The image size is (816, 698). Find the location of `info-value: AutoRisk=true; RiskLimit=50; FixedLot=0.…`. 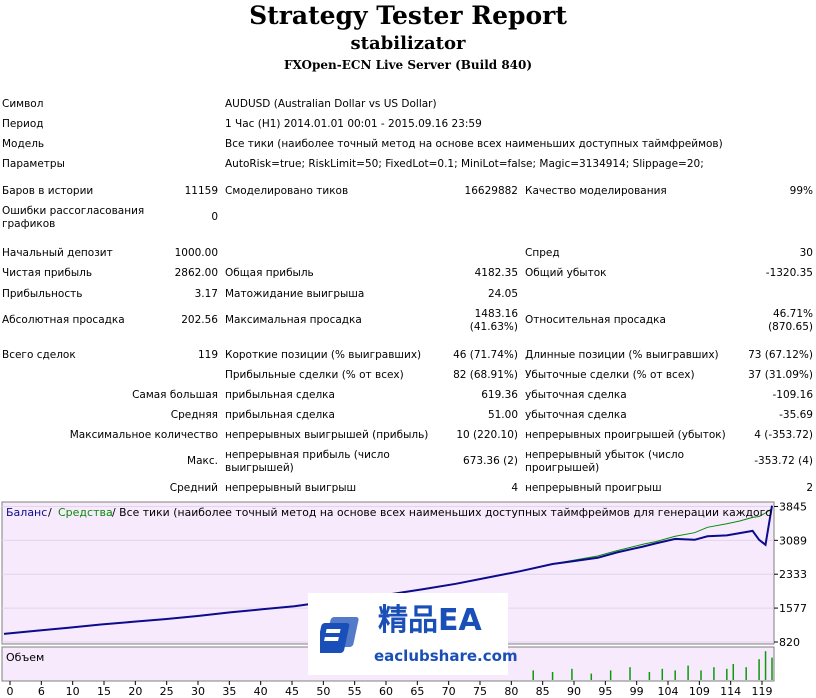

info-value: AutoRisk=true; RiskLimit=50; FixedLot=0.… is located at coordinates (464, 164).